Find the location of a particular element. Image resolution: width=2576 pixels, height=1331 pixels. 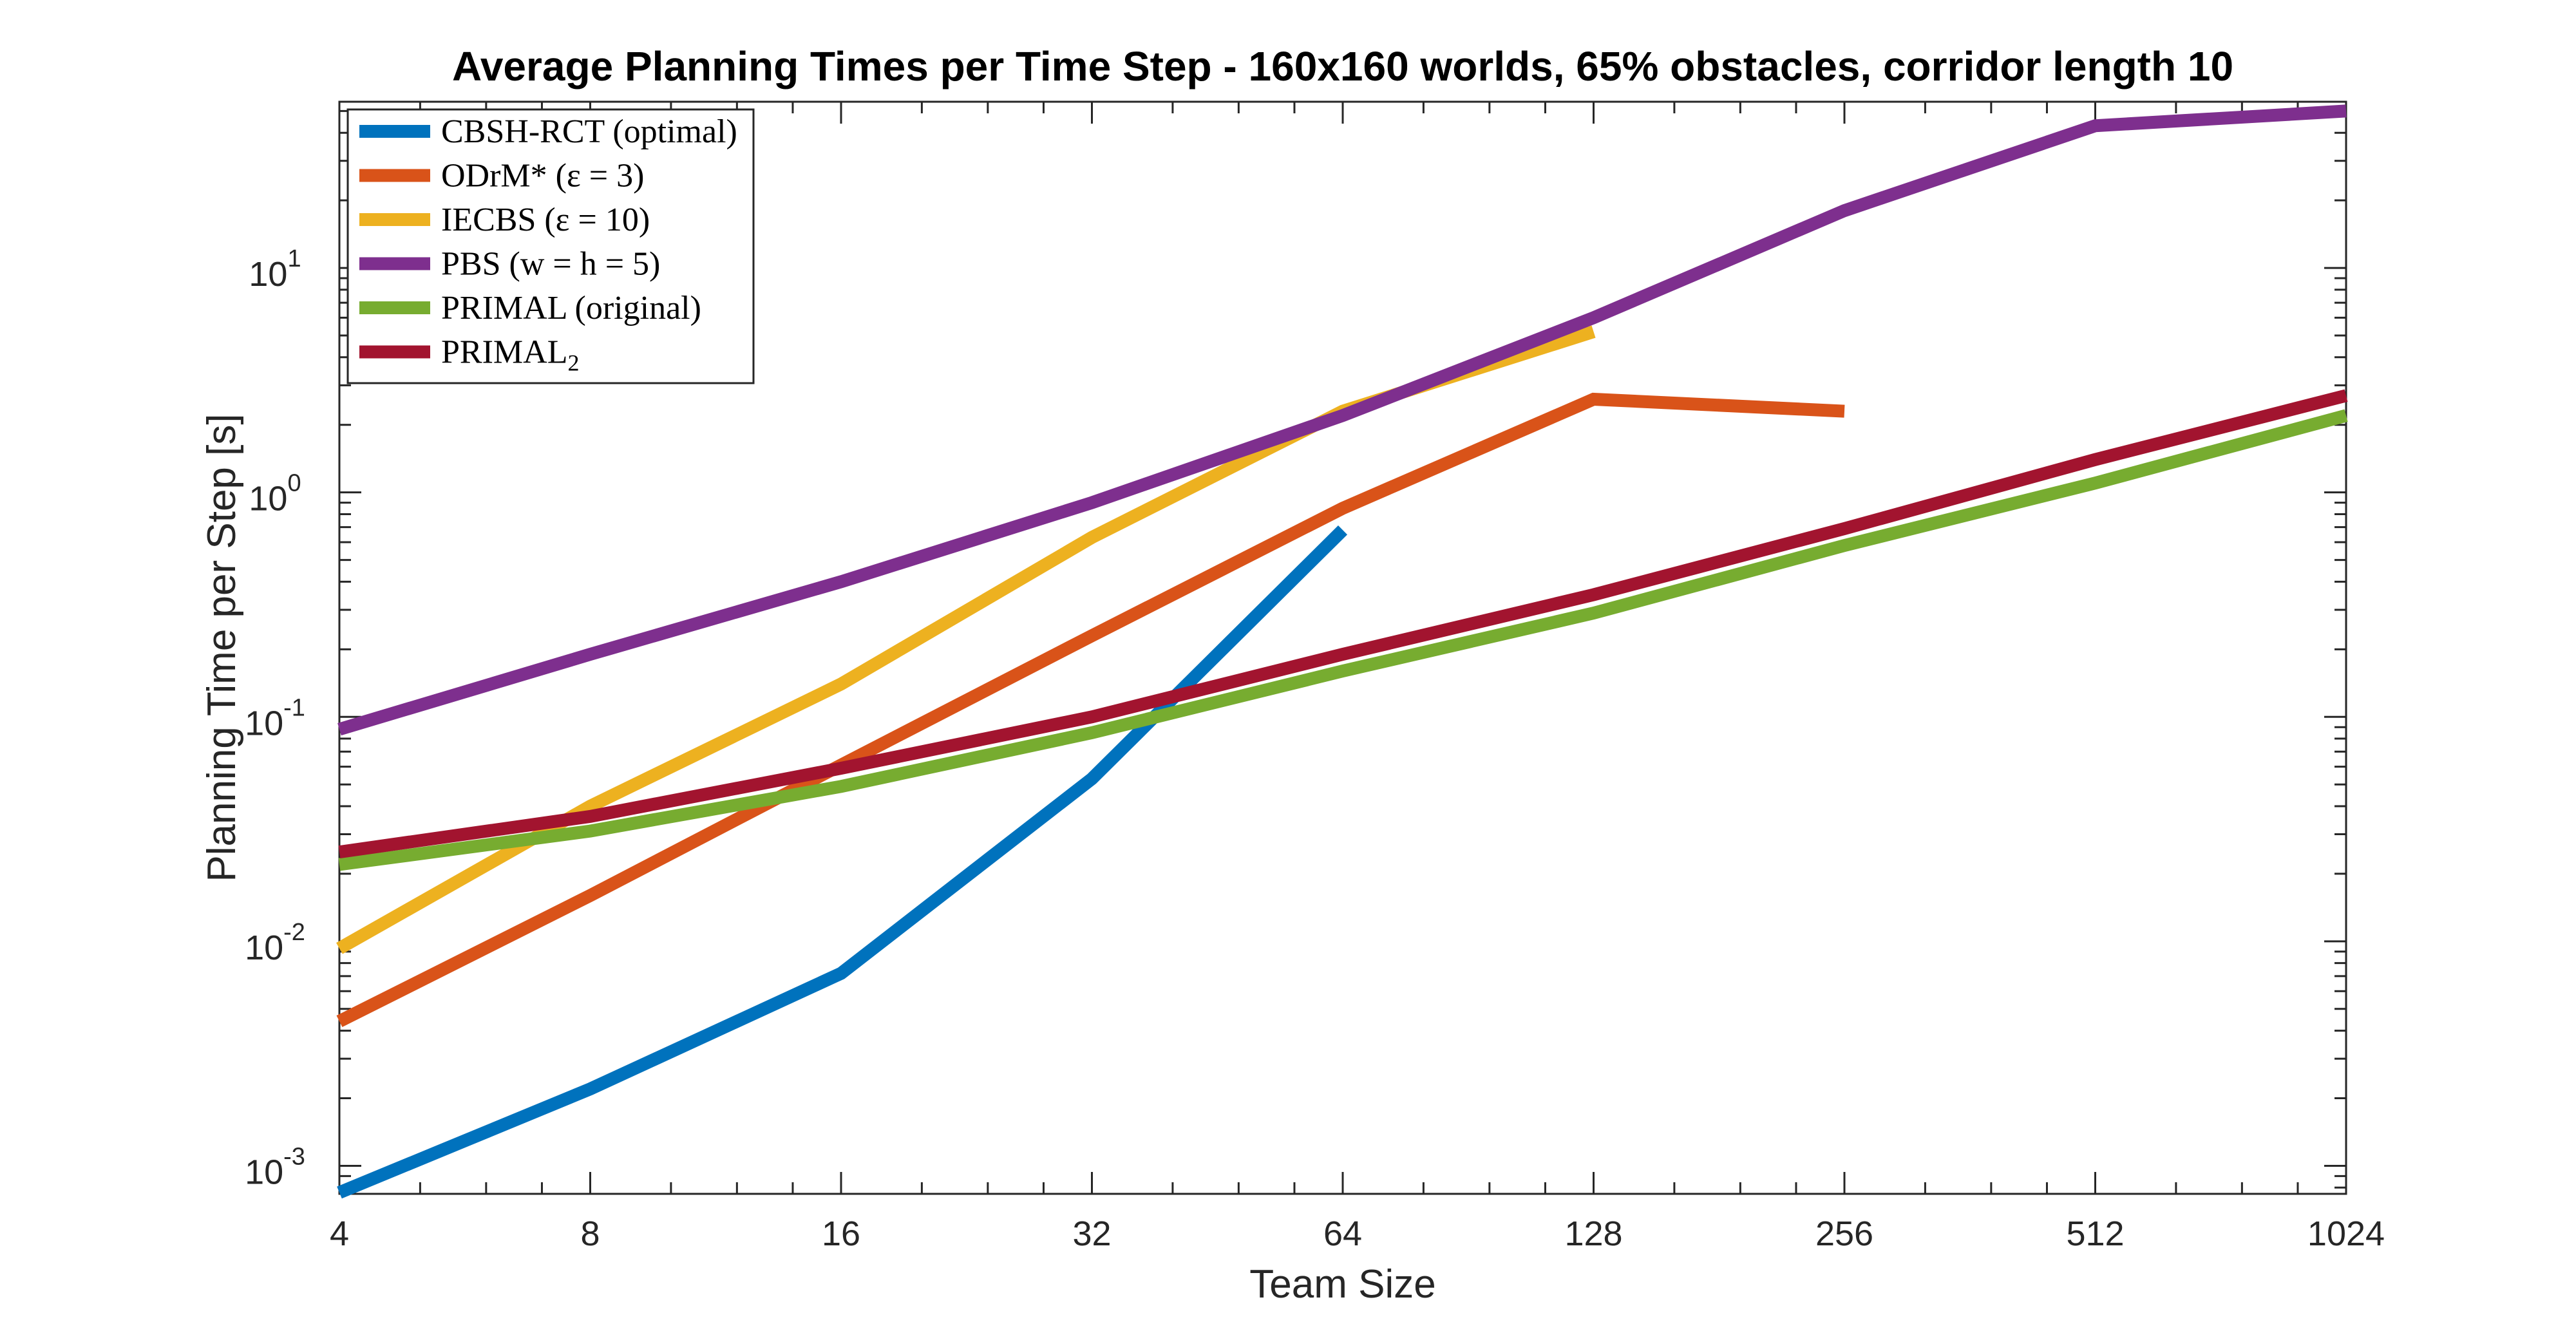

x-tick-label: 16 is located at coordinates (841, 1233).